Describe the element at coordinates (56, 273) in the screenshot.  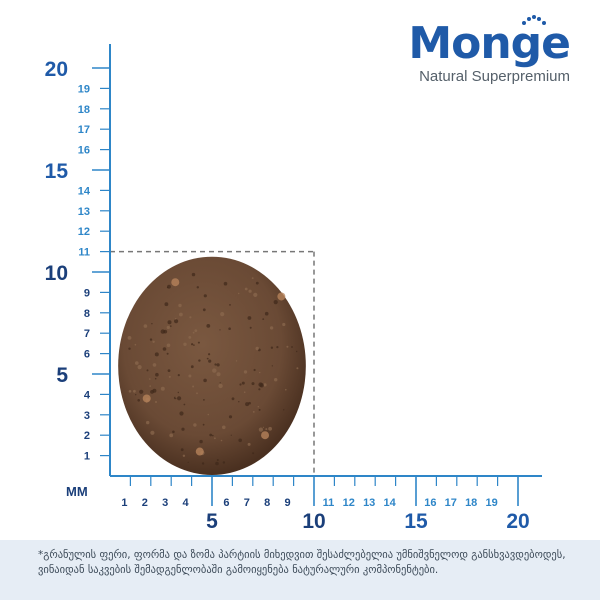
I see `y-major-label: 10` at that location.